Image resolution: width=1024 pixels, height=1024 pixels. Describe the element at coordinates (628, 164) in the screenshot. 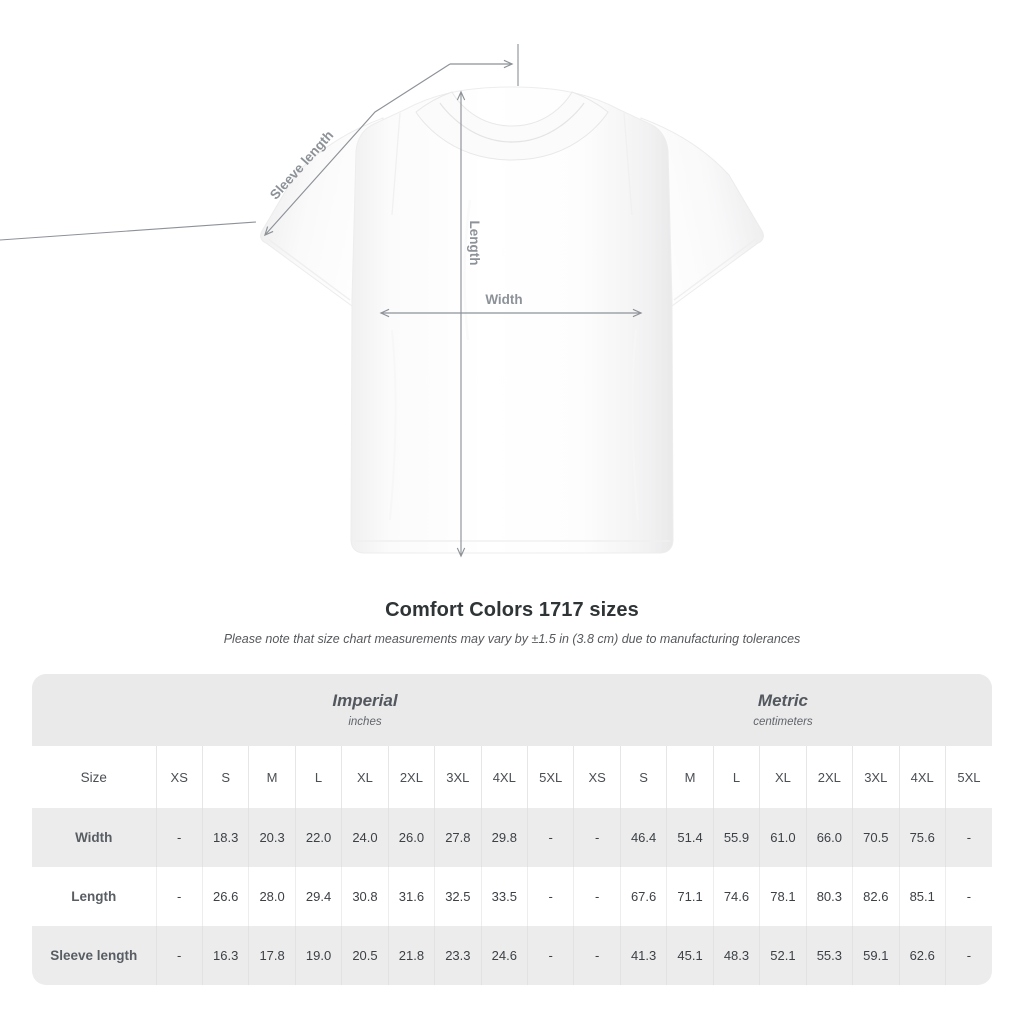

I see `tshirt-right-shoulder-seam` at that location.